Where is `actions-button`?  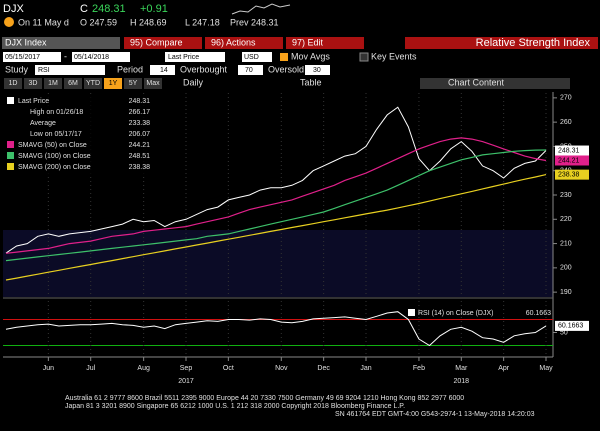 actions-button is located at coordinates (244, 43).